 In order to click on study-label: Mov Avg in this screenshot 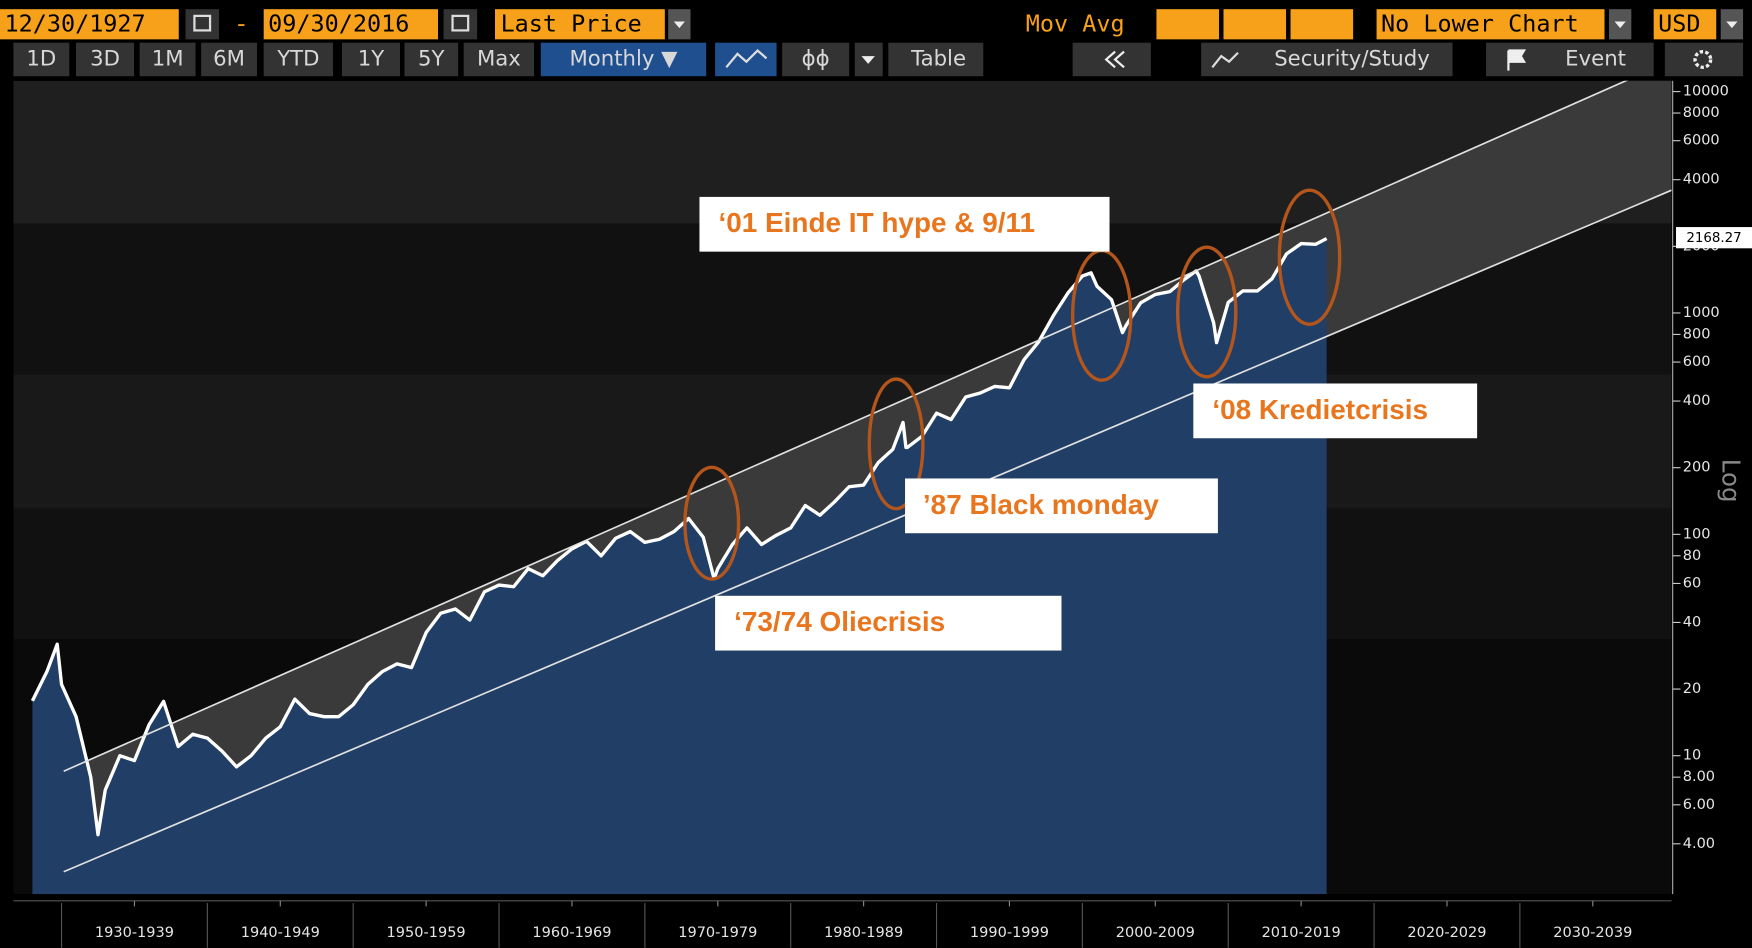, I will do `click(1075, 23)`.